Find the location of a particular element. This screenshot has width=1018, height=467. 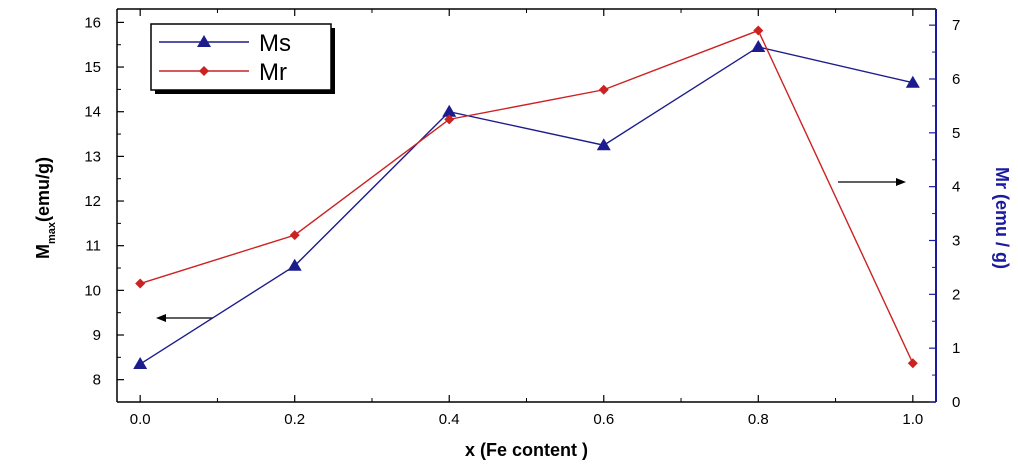

y-right-tick-label: 3 is located at coordinates (956, 240).